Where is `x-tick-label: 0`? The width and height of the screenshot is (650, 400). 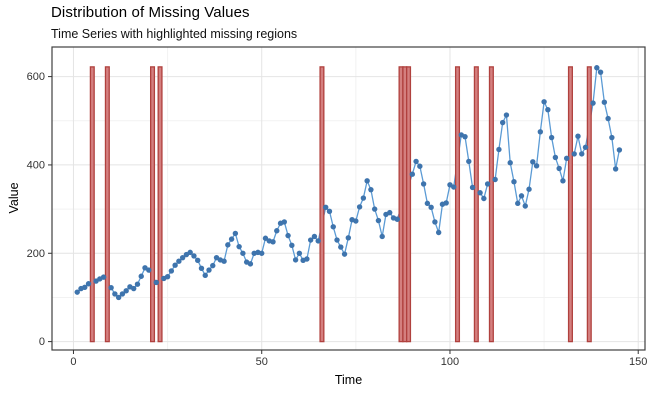
x-tick-label: 0 is located at coordinates (73, 362).